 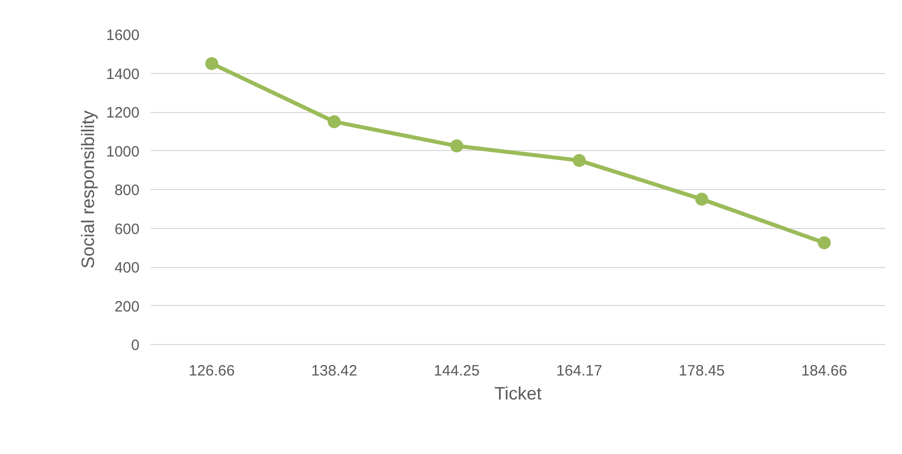 I want to click on x-tick-label: 178.45, so click(x=701, y=371).